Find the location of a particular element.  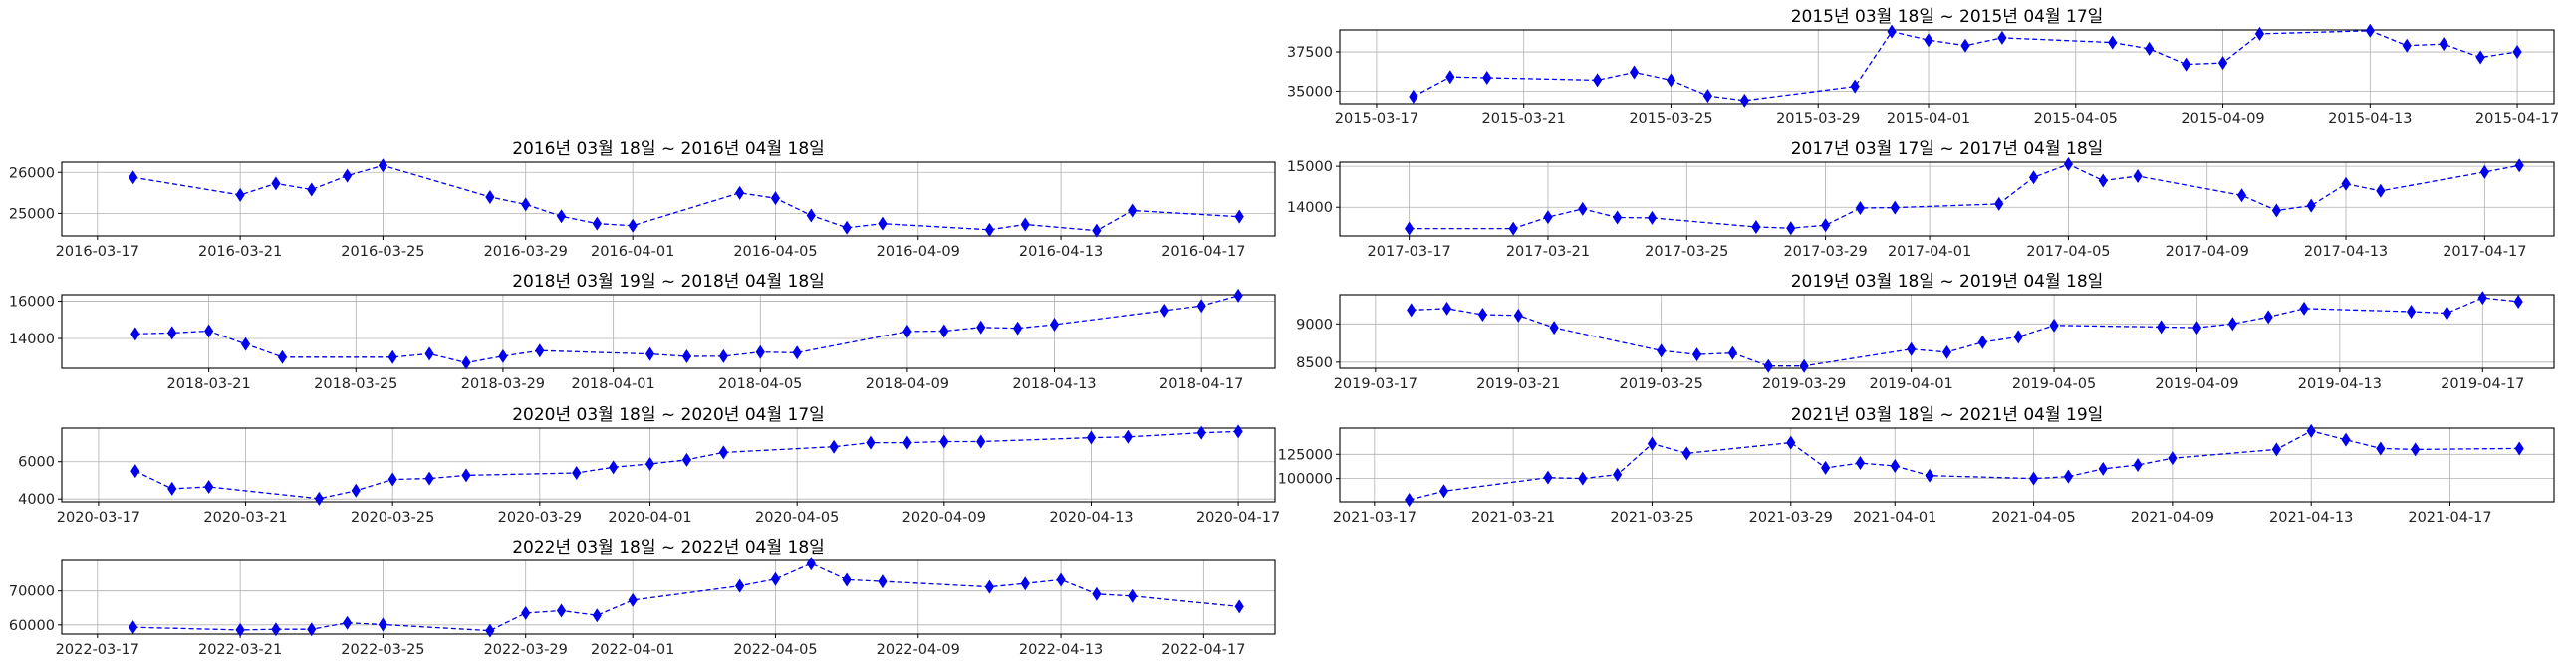

x-tick-label: 2016-03-29 is located at coordinates (526, 252).